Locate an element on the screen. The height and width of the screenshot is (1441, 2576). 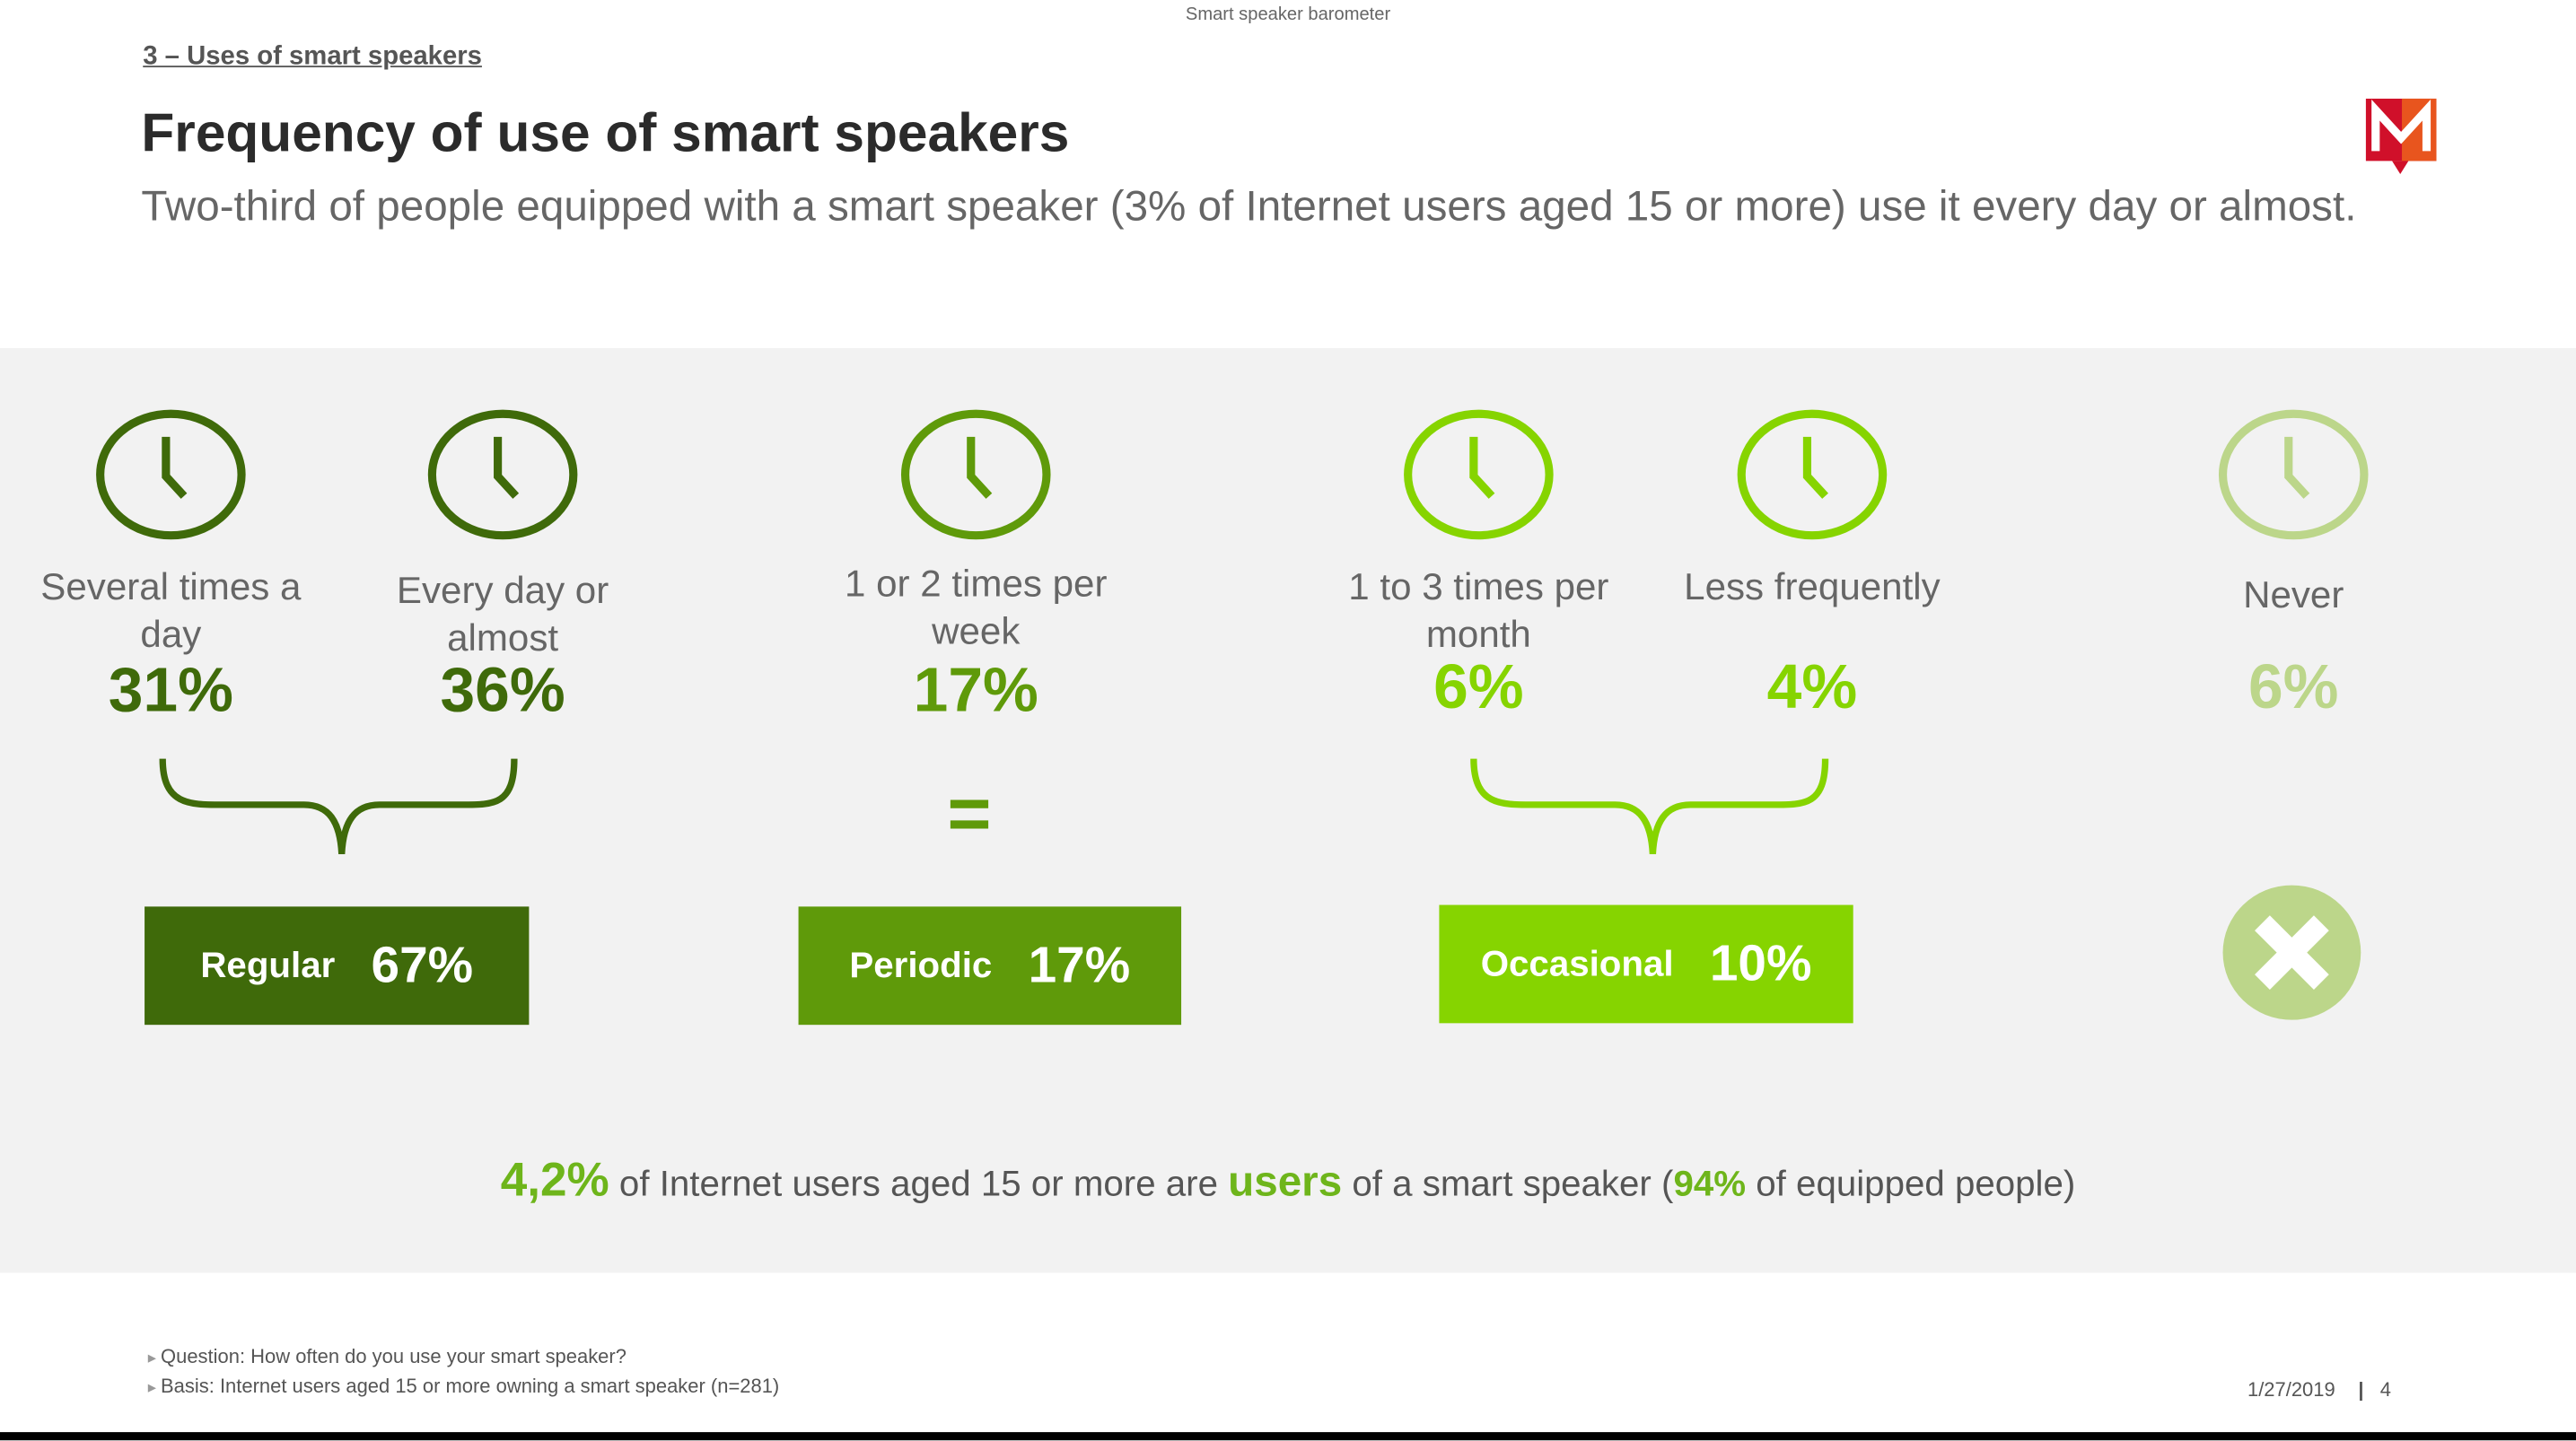
group-value: 10% is located at coordinates (1760, 963).